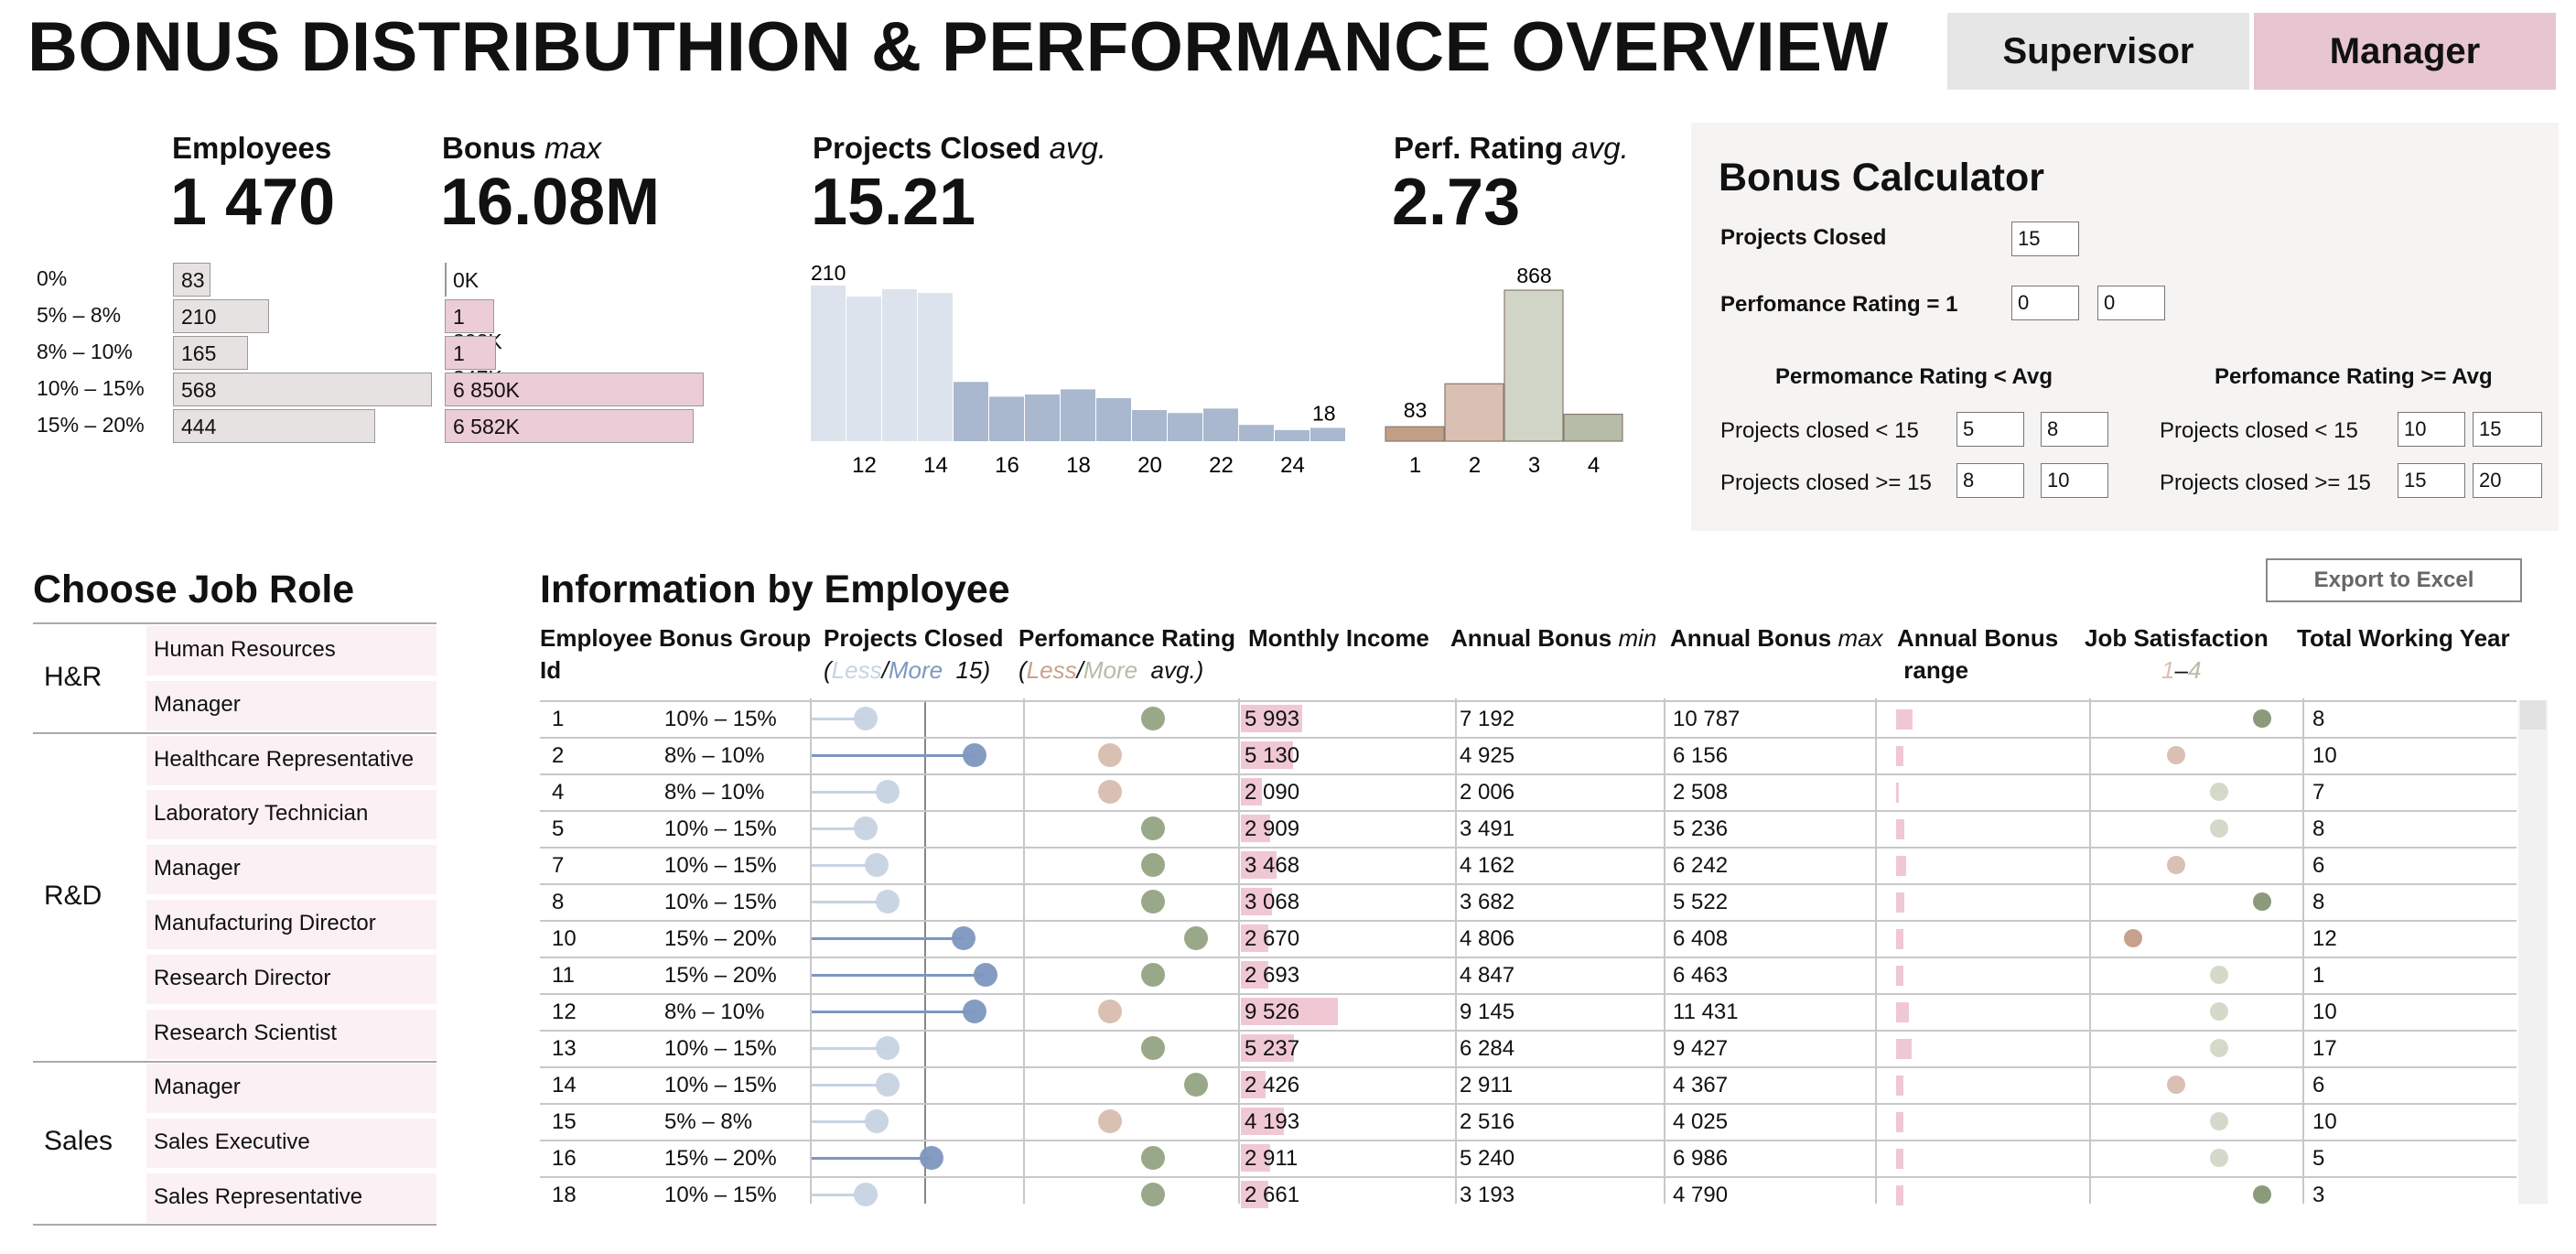 This screenshot has width=2576, height=1254. I want to click on tab-manager: Manager, so click(2405, 51).